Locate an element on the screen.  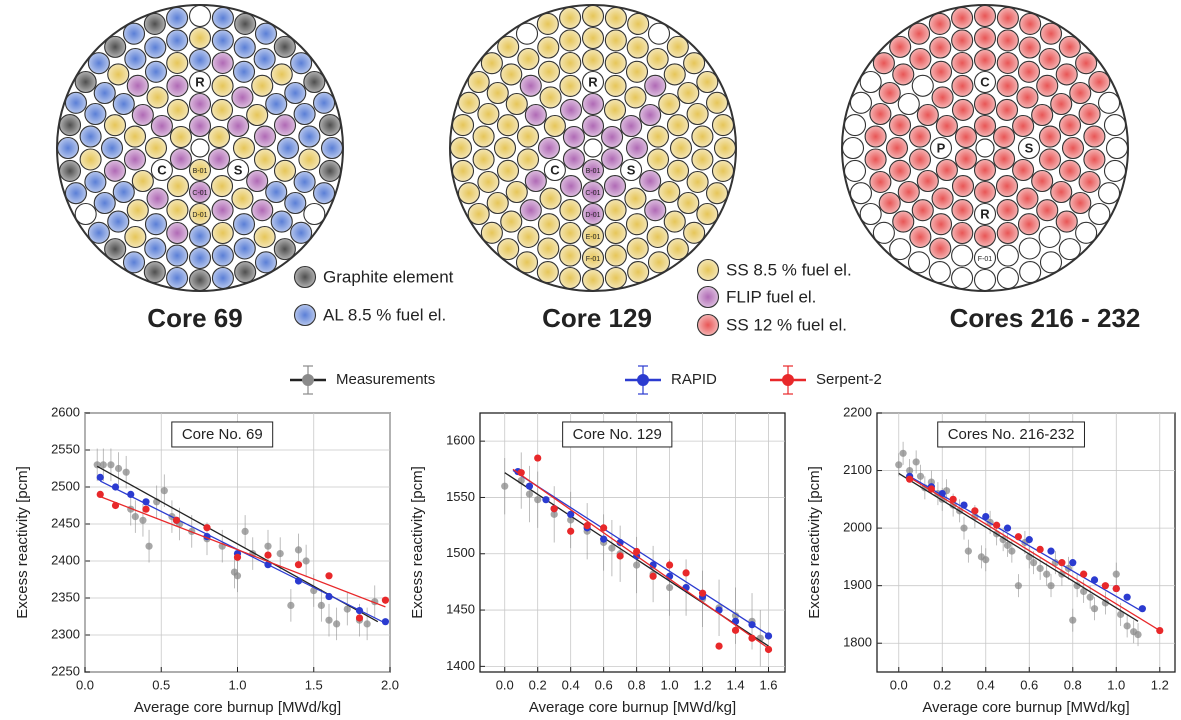
legend-marker is located at coordinates (308, 380).